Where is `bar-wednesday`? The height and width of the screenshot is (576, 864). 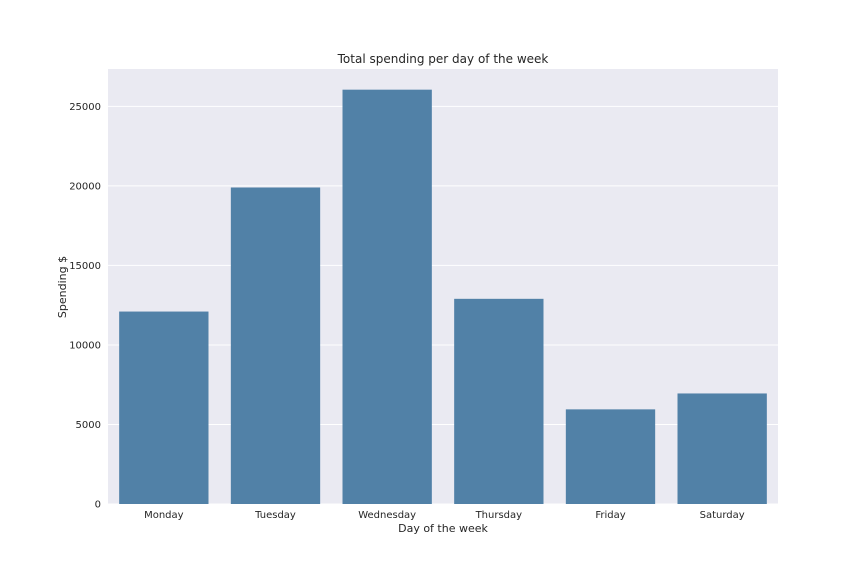
bar-wednesday is located at coordinates (387, 296).